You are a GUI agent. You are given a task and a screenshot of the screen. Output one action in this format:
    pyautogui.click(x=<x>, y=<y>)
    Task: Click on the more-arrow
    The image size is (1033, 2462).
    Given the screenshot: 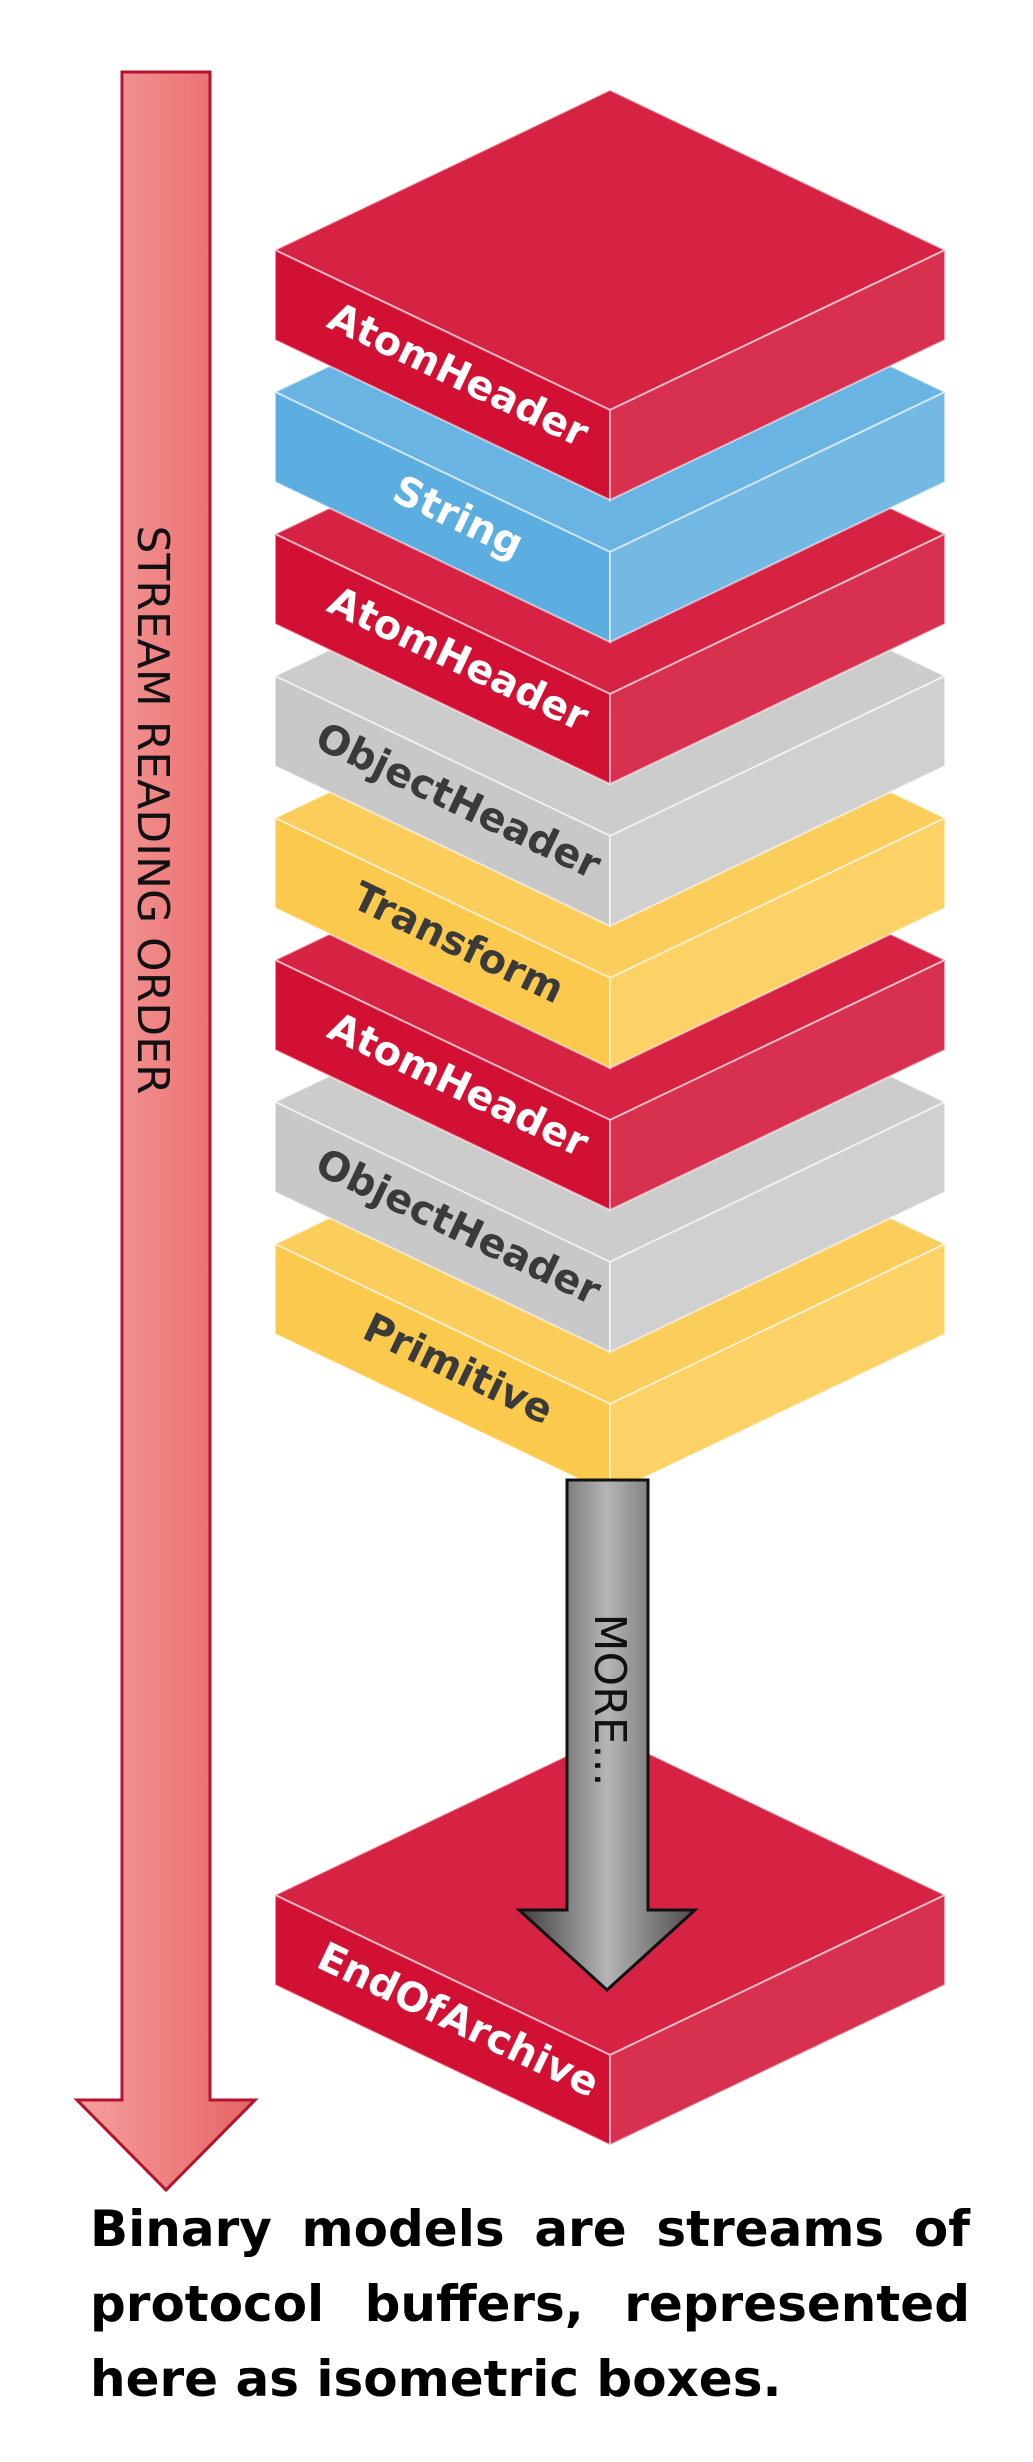 What is the action you would take?
    pyautogui.click(x=607, y=1735)
    